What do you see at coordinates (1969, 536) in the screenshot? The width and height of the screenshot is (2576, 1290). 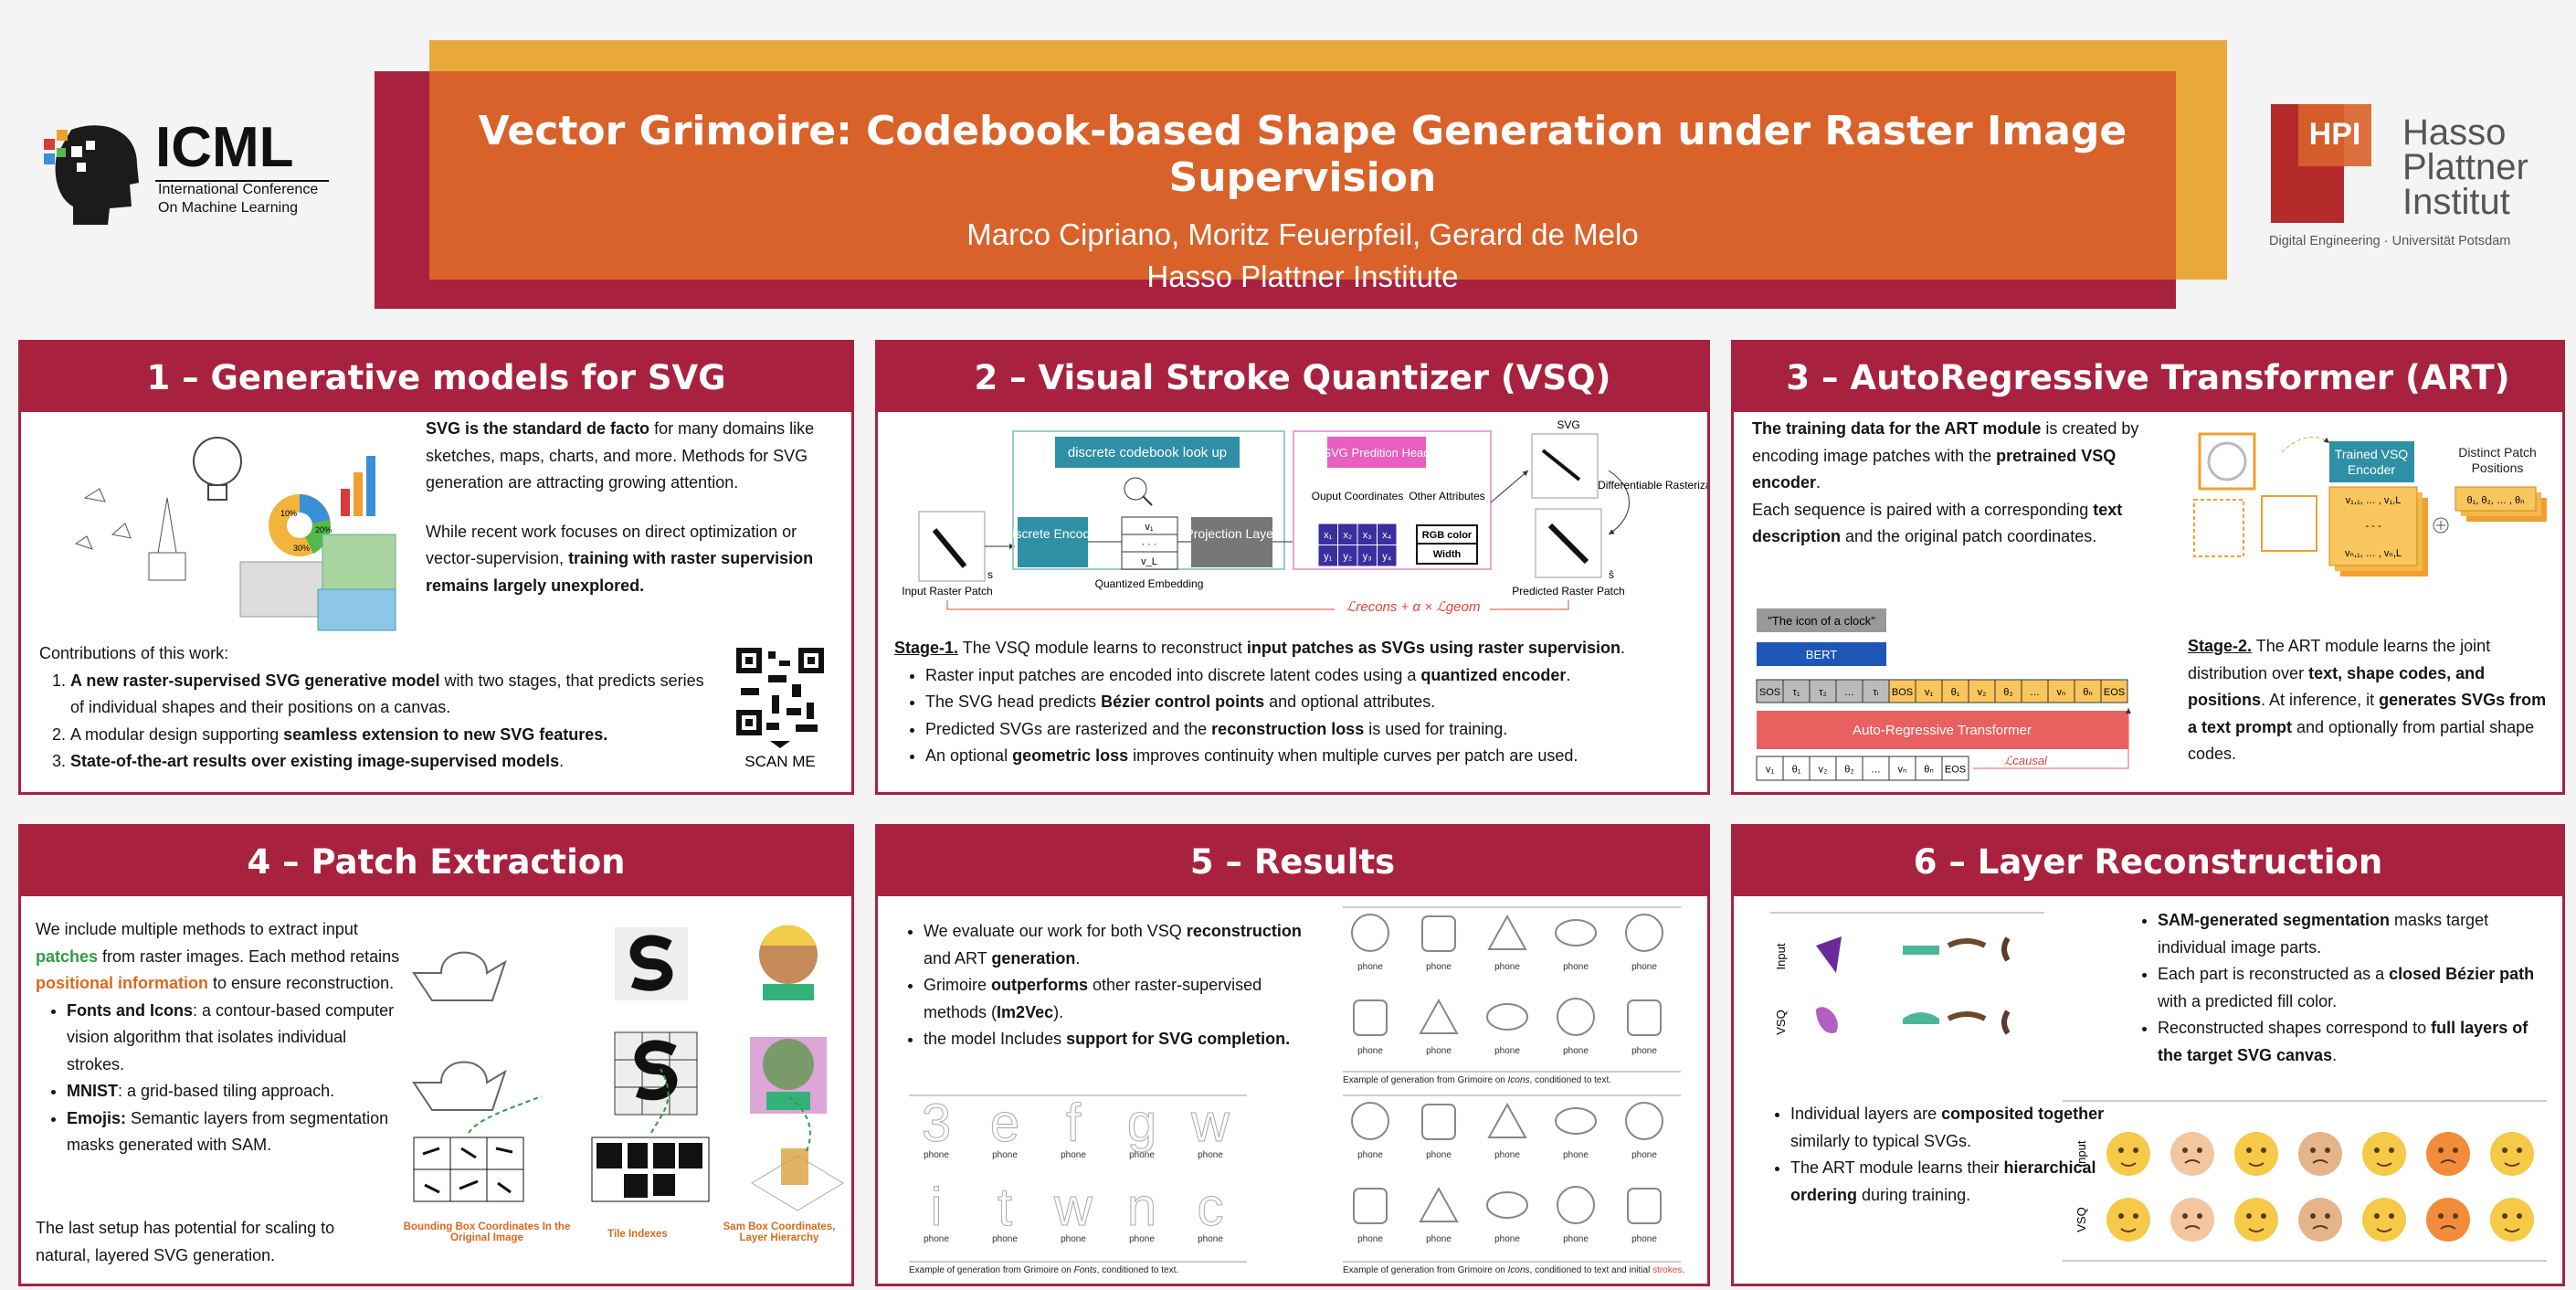 I see `text-run: and the original patch coordinates.` at bounding box center [1969, 536].